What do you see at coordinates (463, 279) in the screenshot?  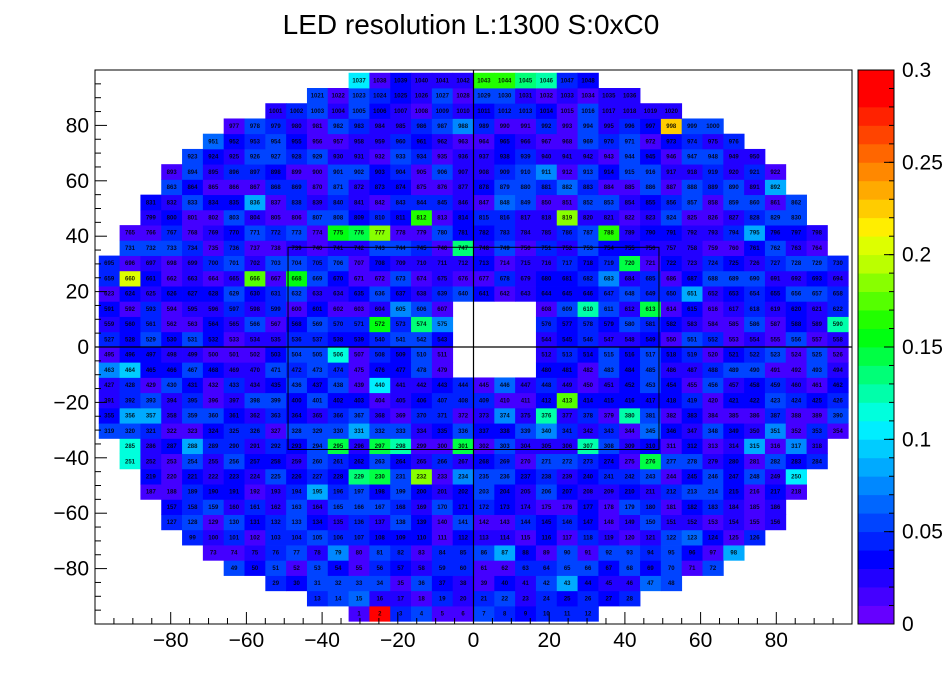 I see `cell-index-label: 676` at bounding box center [463, 279].